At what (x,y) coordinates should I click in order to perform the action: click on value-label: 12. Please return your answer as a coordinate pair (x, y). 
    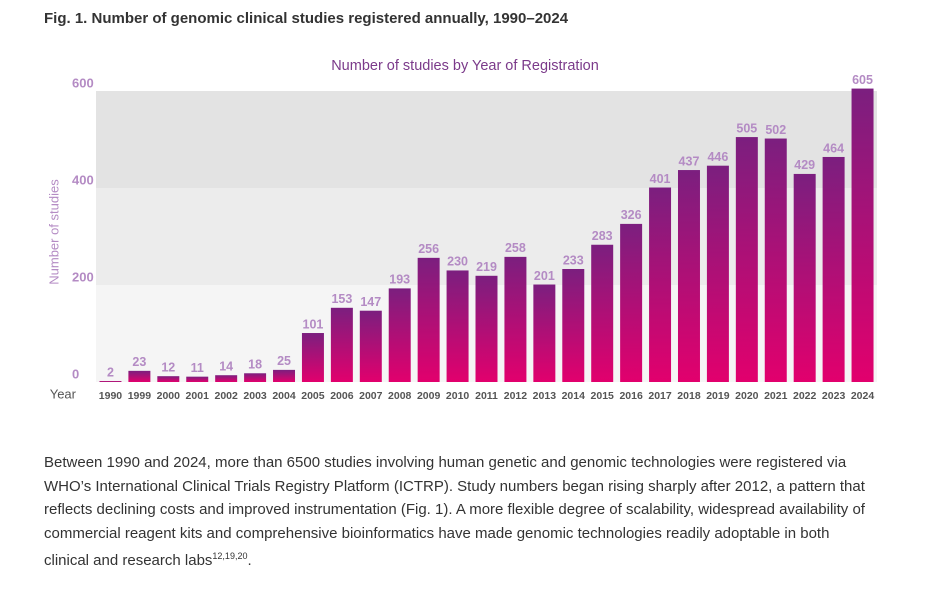
    Looking at the image, I should click on (168, 367).